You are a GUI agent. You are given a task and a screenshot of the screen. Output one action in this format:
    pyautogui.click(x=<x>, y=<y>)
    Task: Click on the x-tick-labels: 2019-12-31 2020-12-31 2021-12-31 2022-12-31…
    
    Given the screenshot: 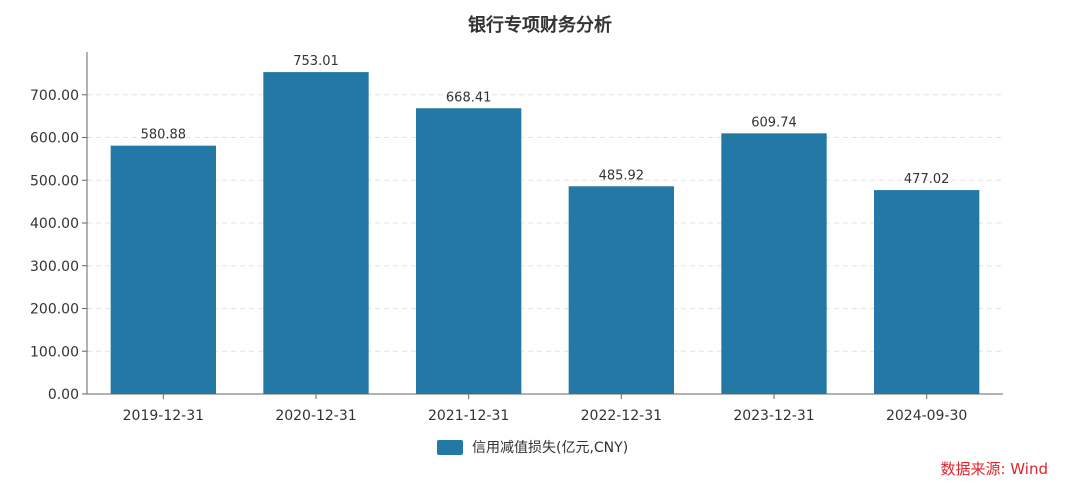 What is the action you would take?
    pyautogui.click(x=545, y=416)
    